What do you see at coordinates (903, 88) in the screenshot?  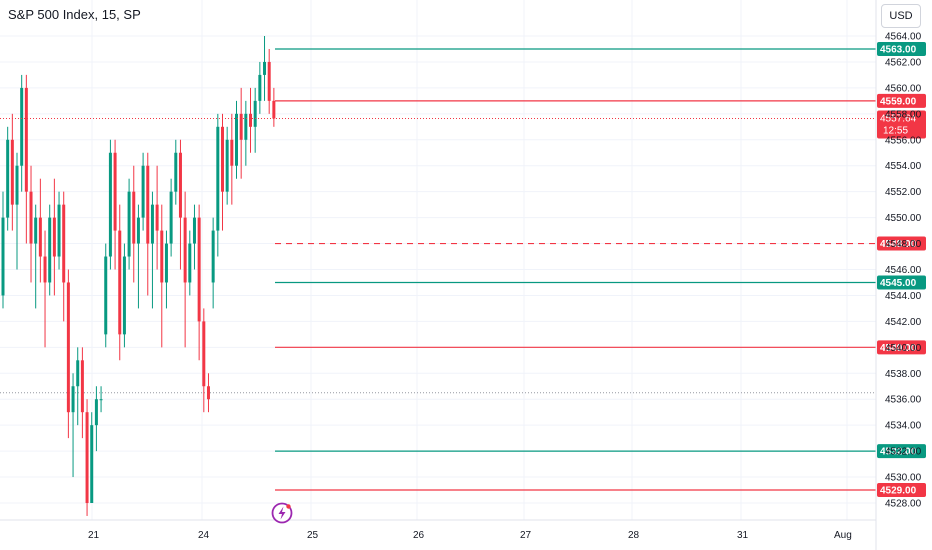 I see `price-tick-label: 4560.00` at bounding box center [903, 88].